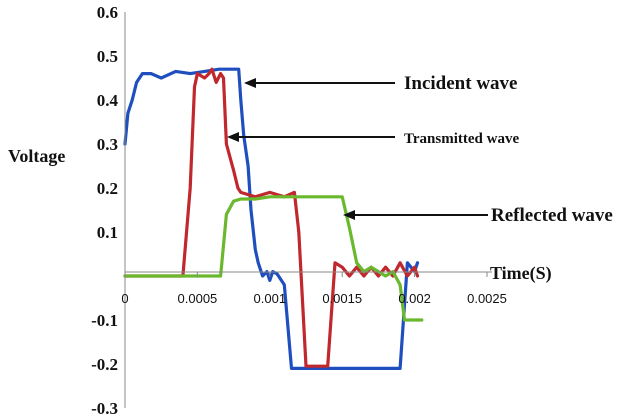  What do you see at coordinates (104, 408) in the screenshot?
I see `y-tick-label: -0.3` at bounding box center [104, 408].